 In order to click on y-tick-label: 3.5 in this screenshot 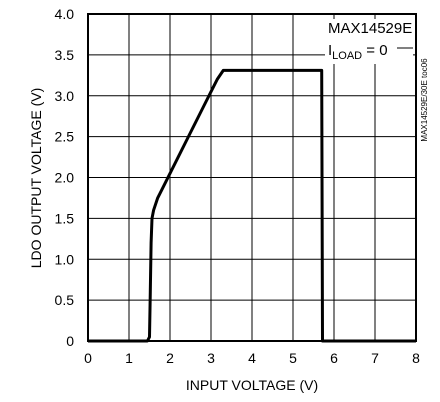, I will do `click(65, 55)`.